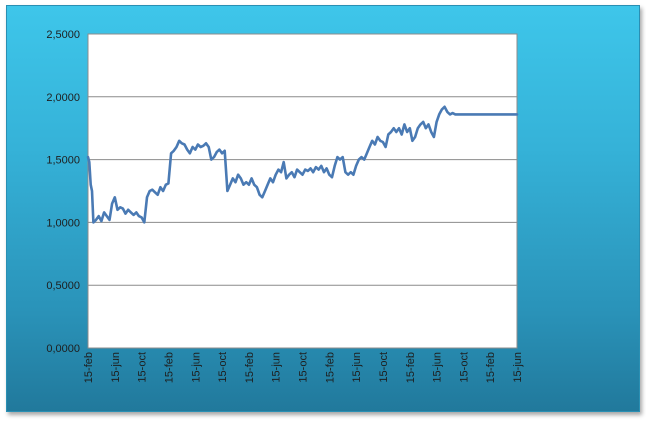 The image size is (646, 422). Describe the element at coordinates (63, 35) in the screenshot. I see `y-tick-label: 2,5000` at that location.